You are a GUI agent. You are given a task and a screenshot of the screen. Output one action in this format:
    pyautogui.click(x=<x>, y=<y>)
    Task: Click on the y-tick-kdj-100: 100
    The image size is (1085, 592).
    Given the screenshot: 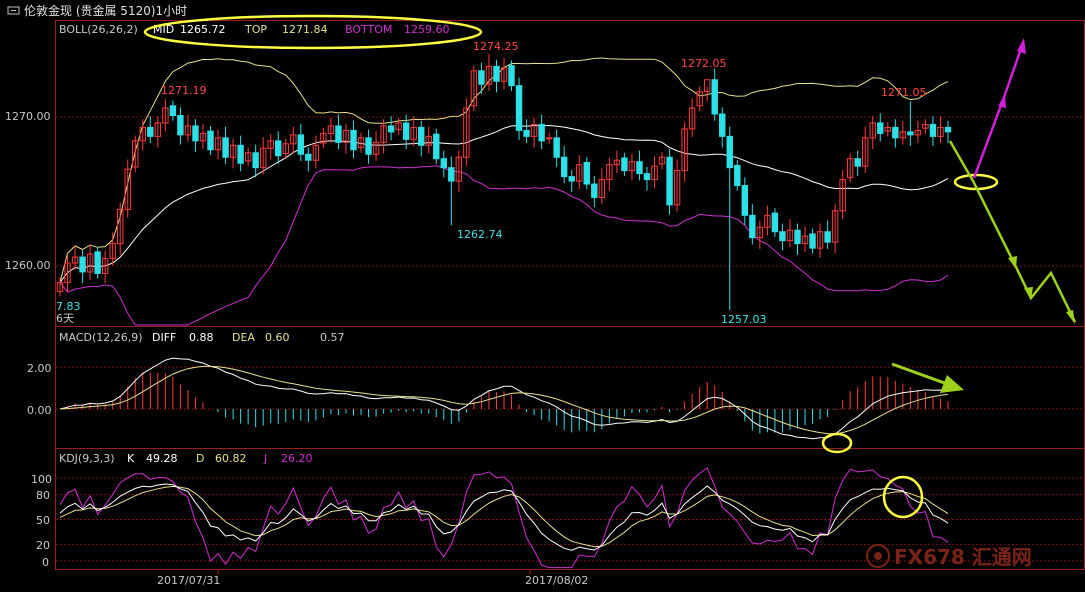 What is the action you would take?
    pyautogui.click(x=41, y=479)
    